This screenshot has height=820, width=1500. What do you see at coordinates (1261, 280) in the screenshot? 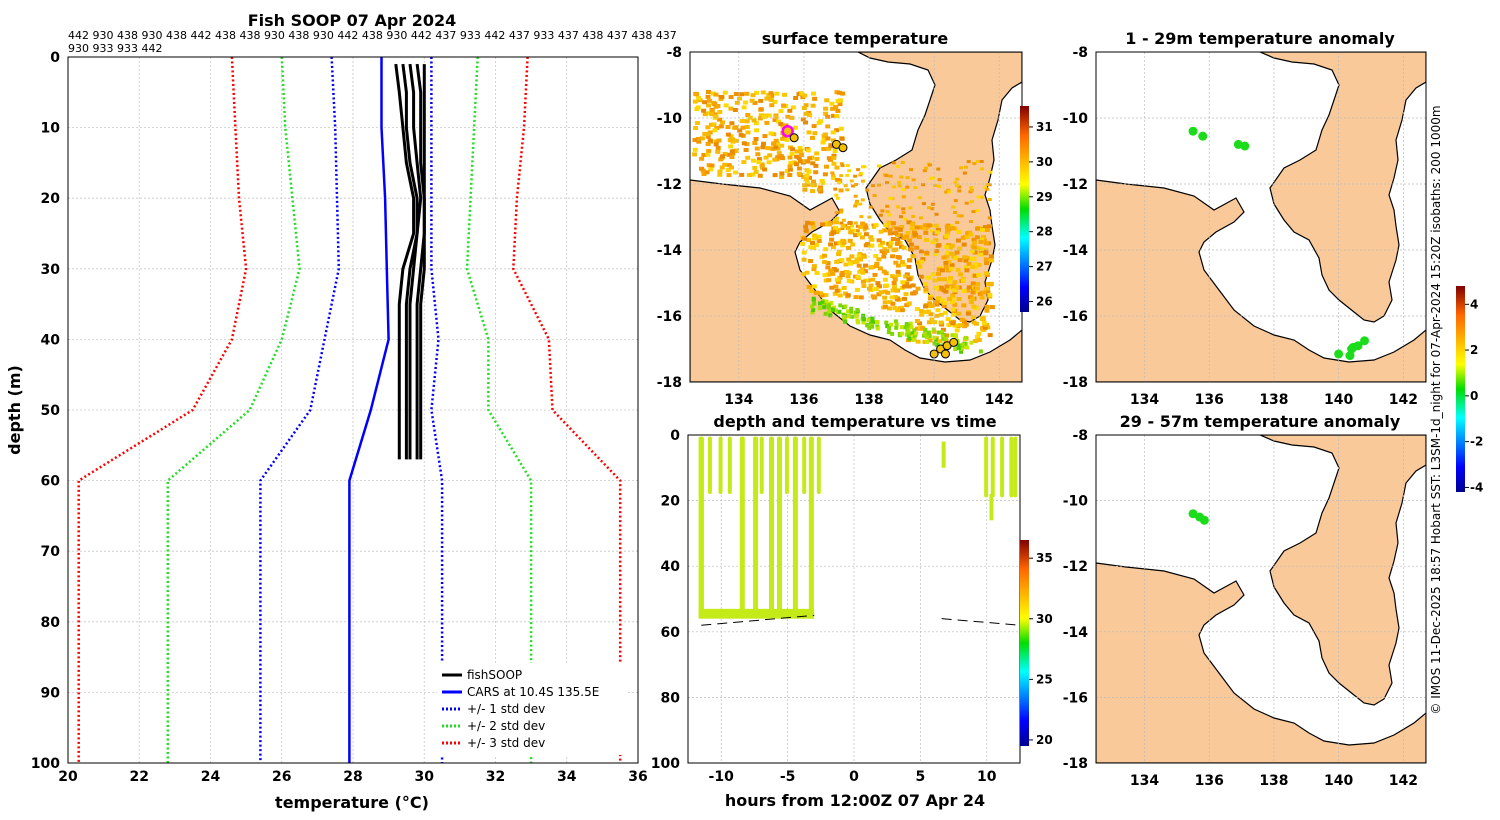
I see `anomaly1-land-south` at bounding box center [1261, 280].